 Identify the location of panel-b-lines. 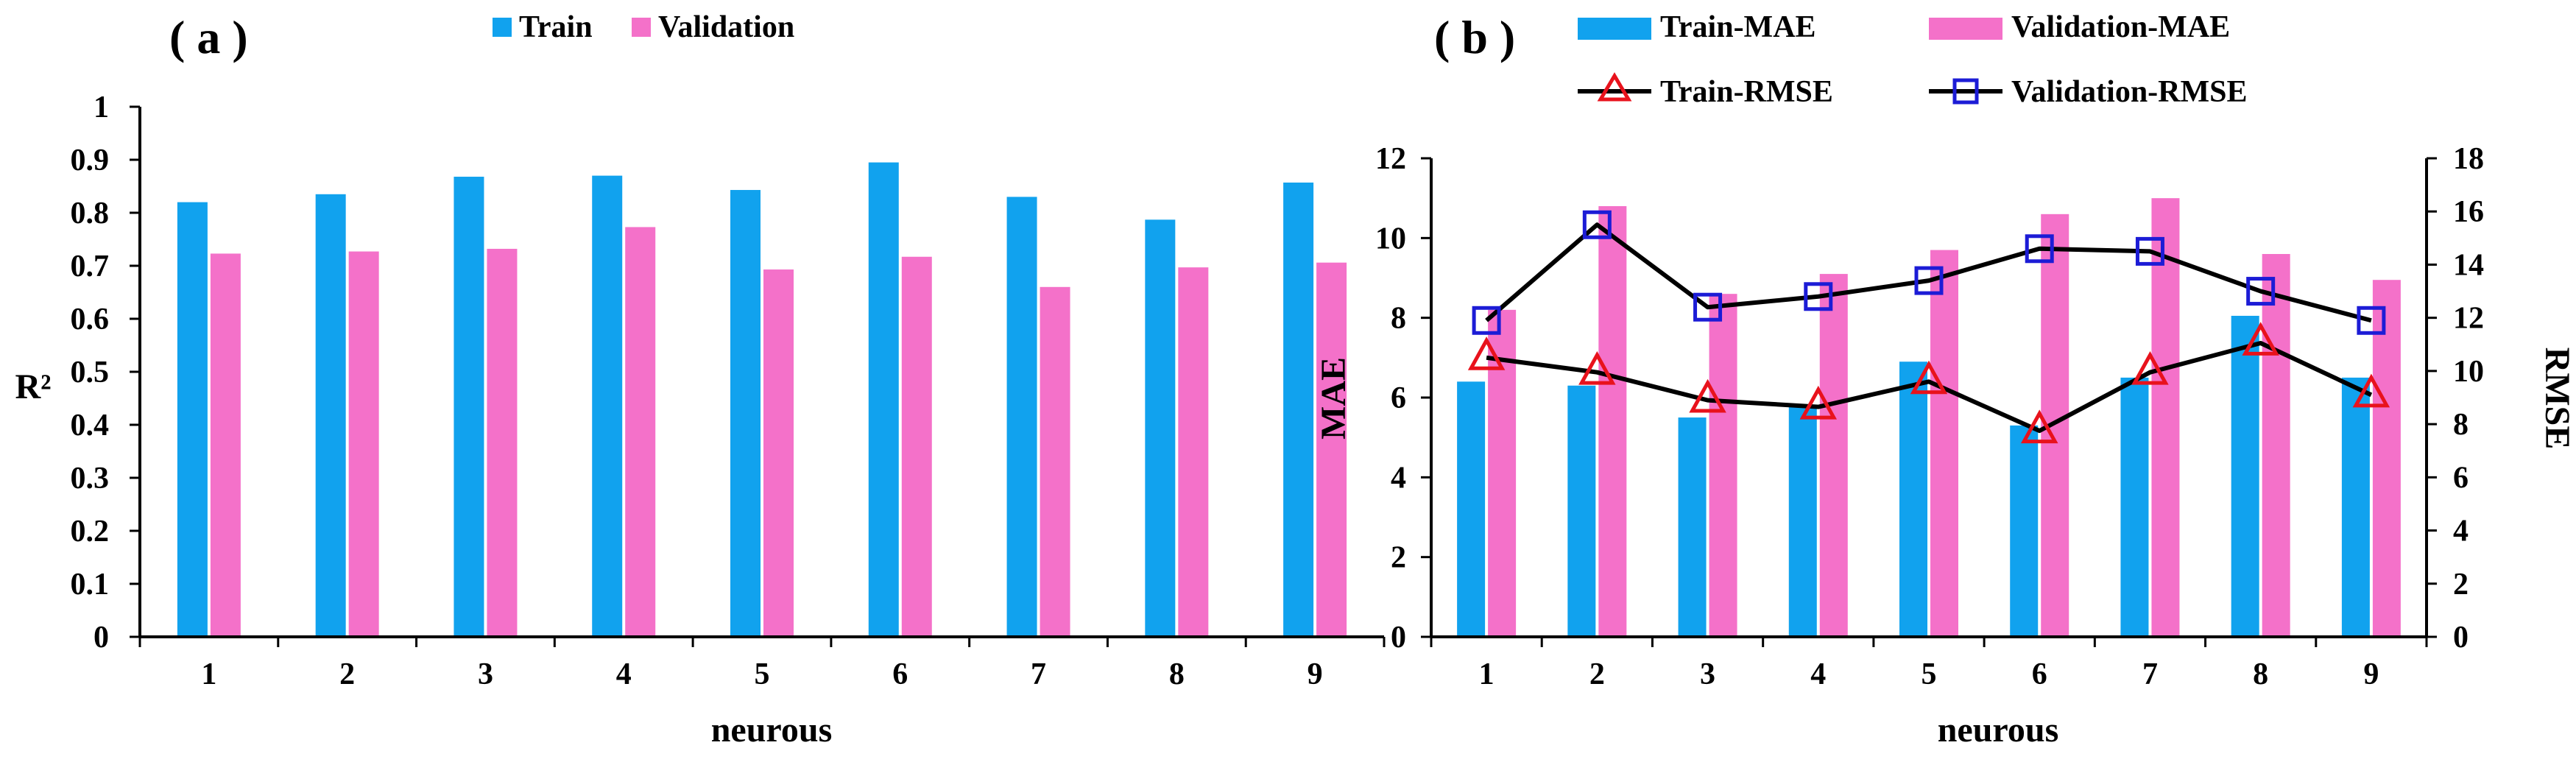
(1928, 327).